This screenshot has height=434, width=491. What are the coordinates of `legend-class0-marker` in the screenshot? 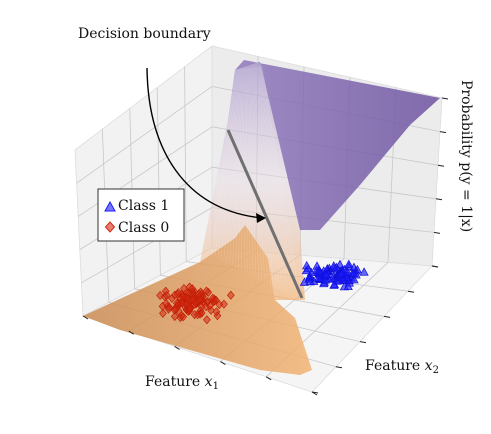 It's located at (110, 227).